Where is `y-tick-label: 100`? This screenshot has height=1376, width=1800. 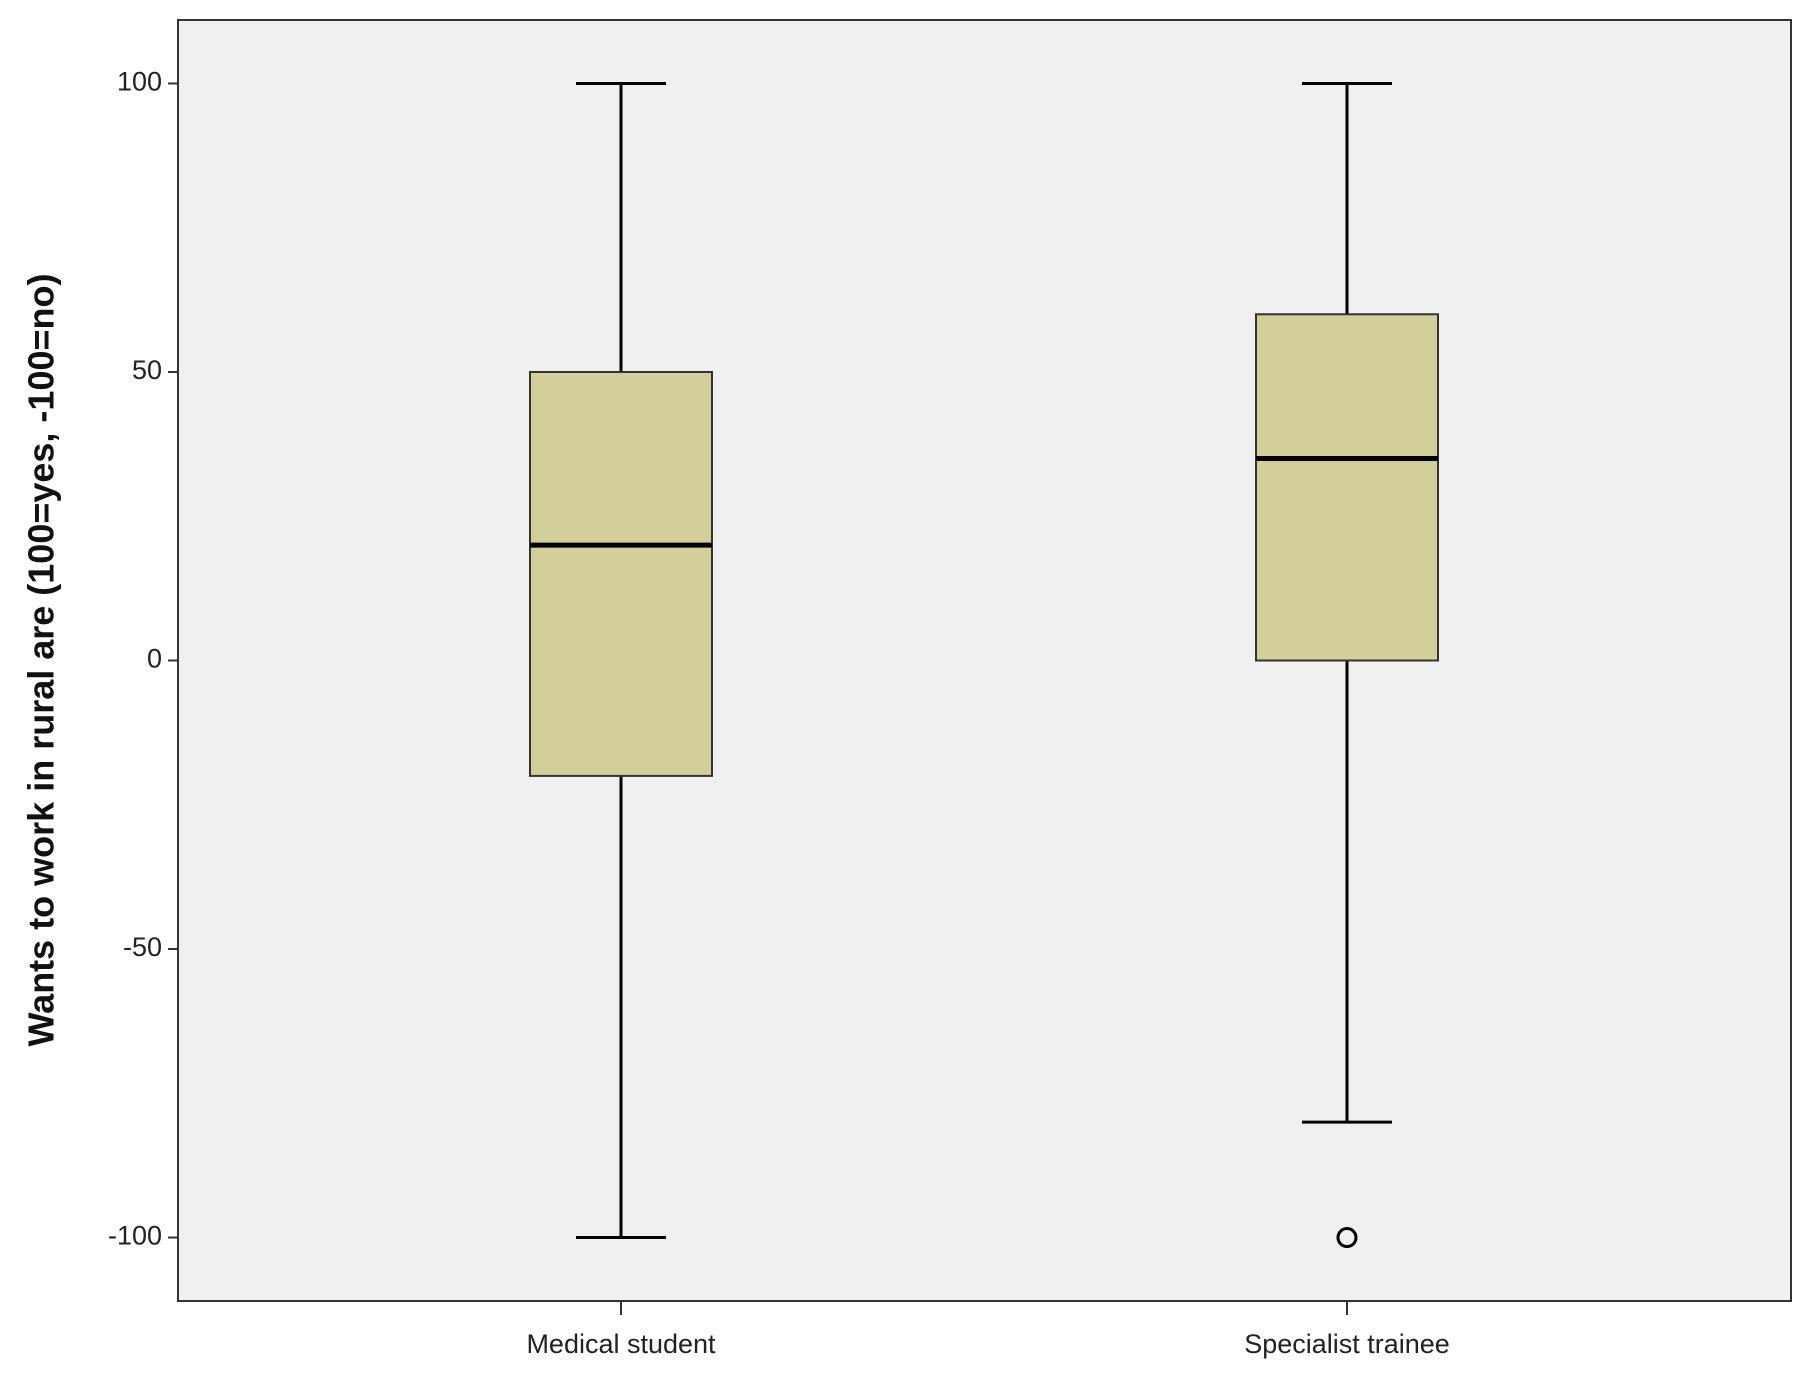 y-tick-label: 100 is located at coordinates (139, 82).